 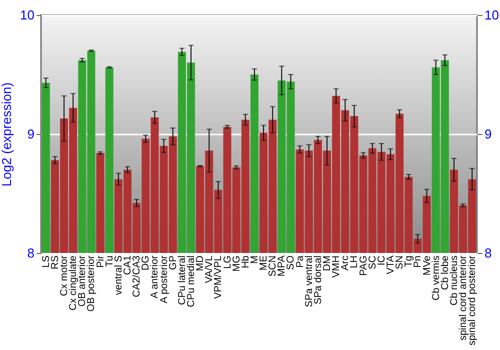 What do you see at coordinates (436, 278) in the screenshot?
I see `x-tick-label: Cb vermis` at bounding box center [436, 278].